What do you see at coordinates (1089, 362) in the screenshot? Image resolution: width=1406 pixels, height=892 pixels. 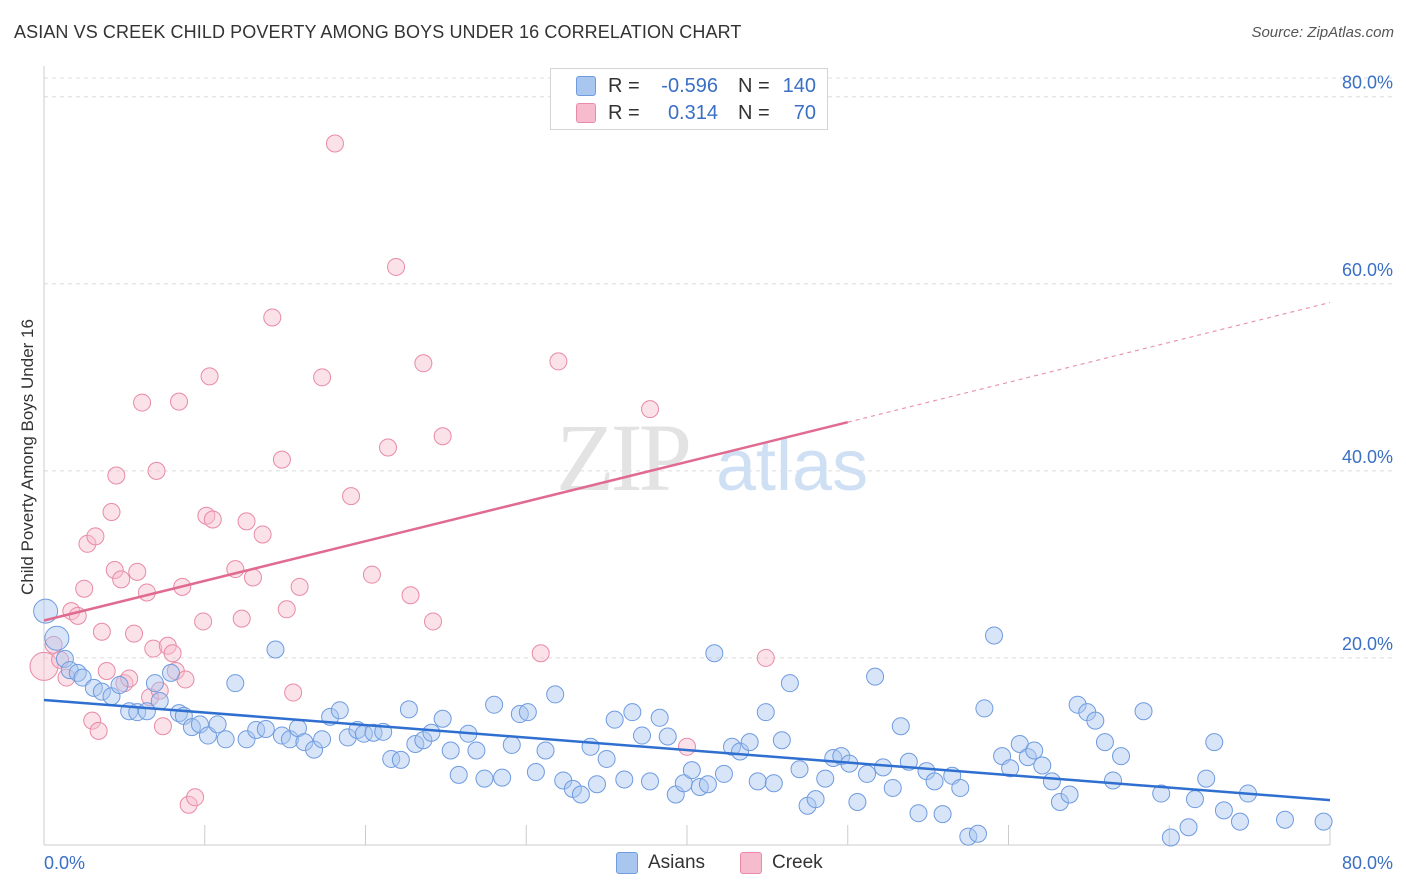 I see `creek-trend-extension` at bounding box center [1089, 362].